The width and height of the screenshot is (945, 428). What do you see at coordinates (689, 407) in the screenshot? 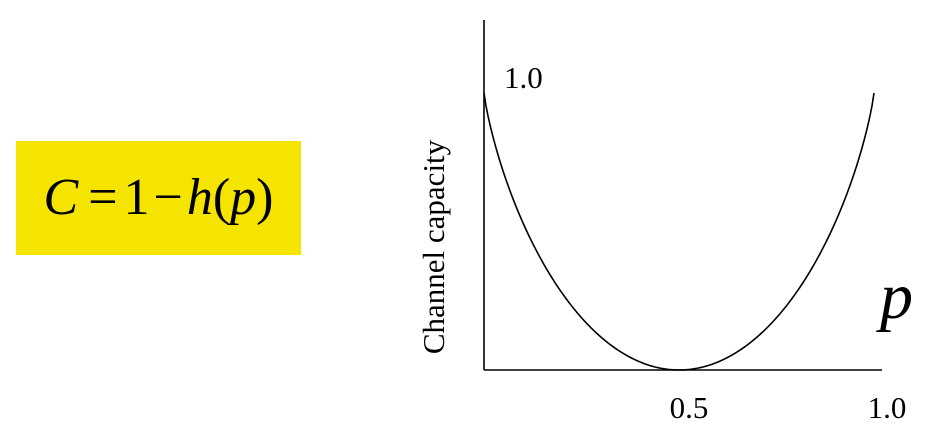
I see `x-tick-label: 0.5` at bounding box center [689, 407].